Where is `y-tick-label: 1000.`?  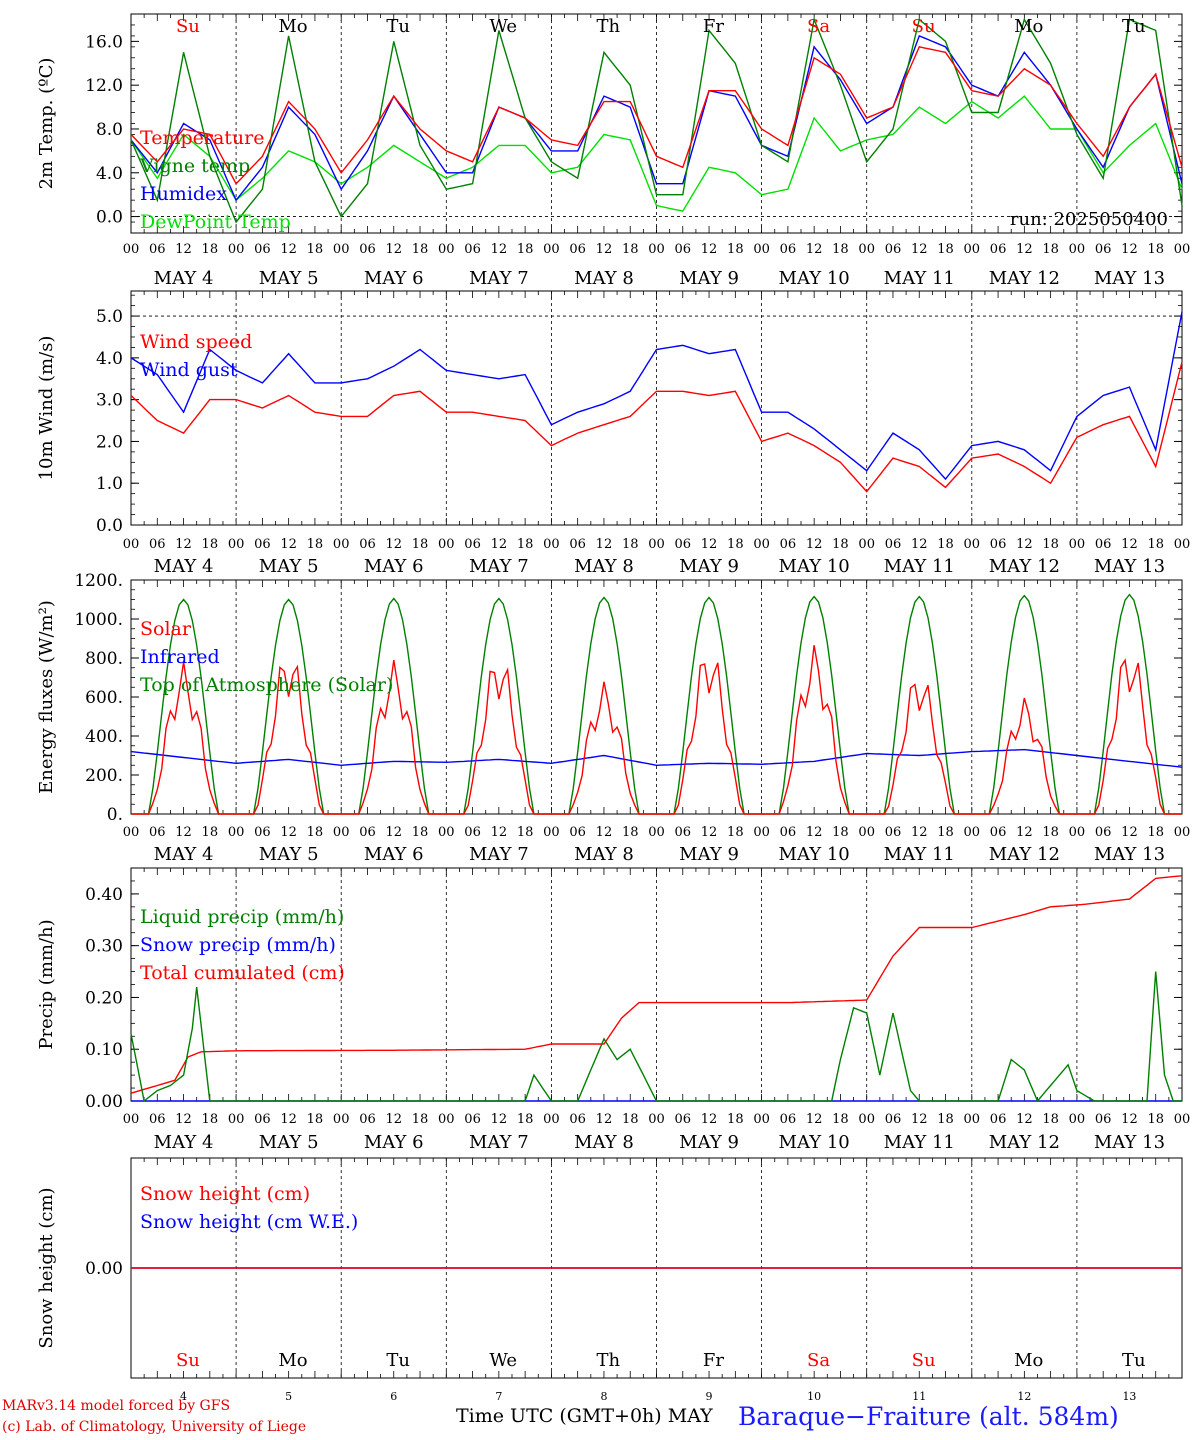 y-tick-label: 1000. is located at coordinates (98, 620).